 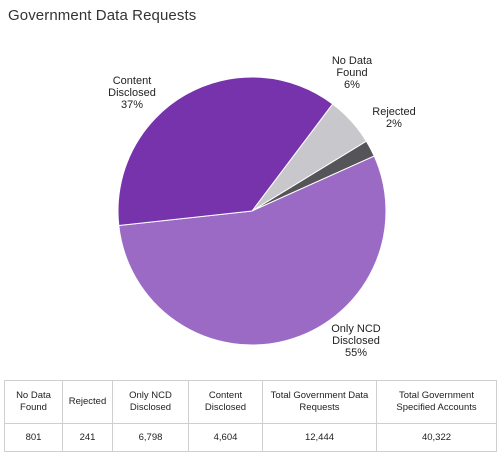 What do you see at coordinates (436, 402) in the screenshot?
I see `header-total-government-specified-accounts: Total Government Specified Accounts` at bounding box center [436, 402].